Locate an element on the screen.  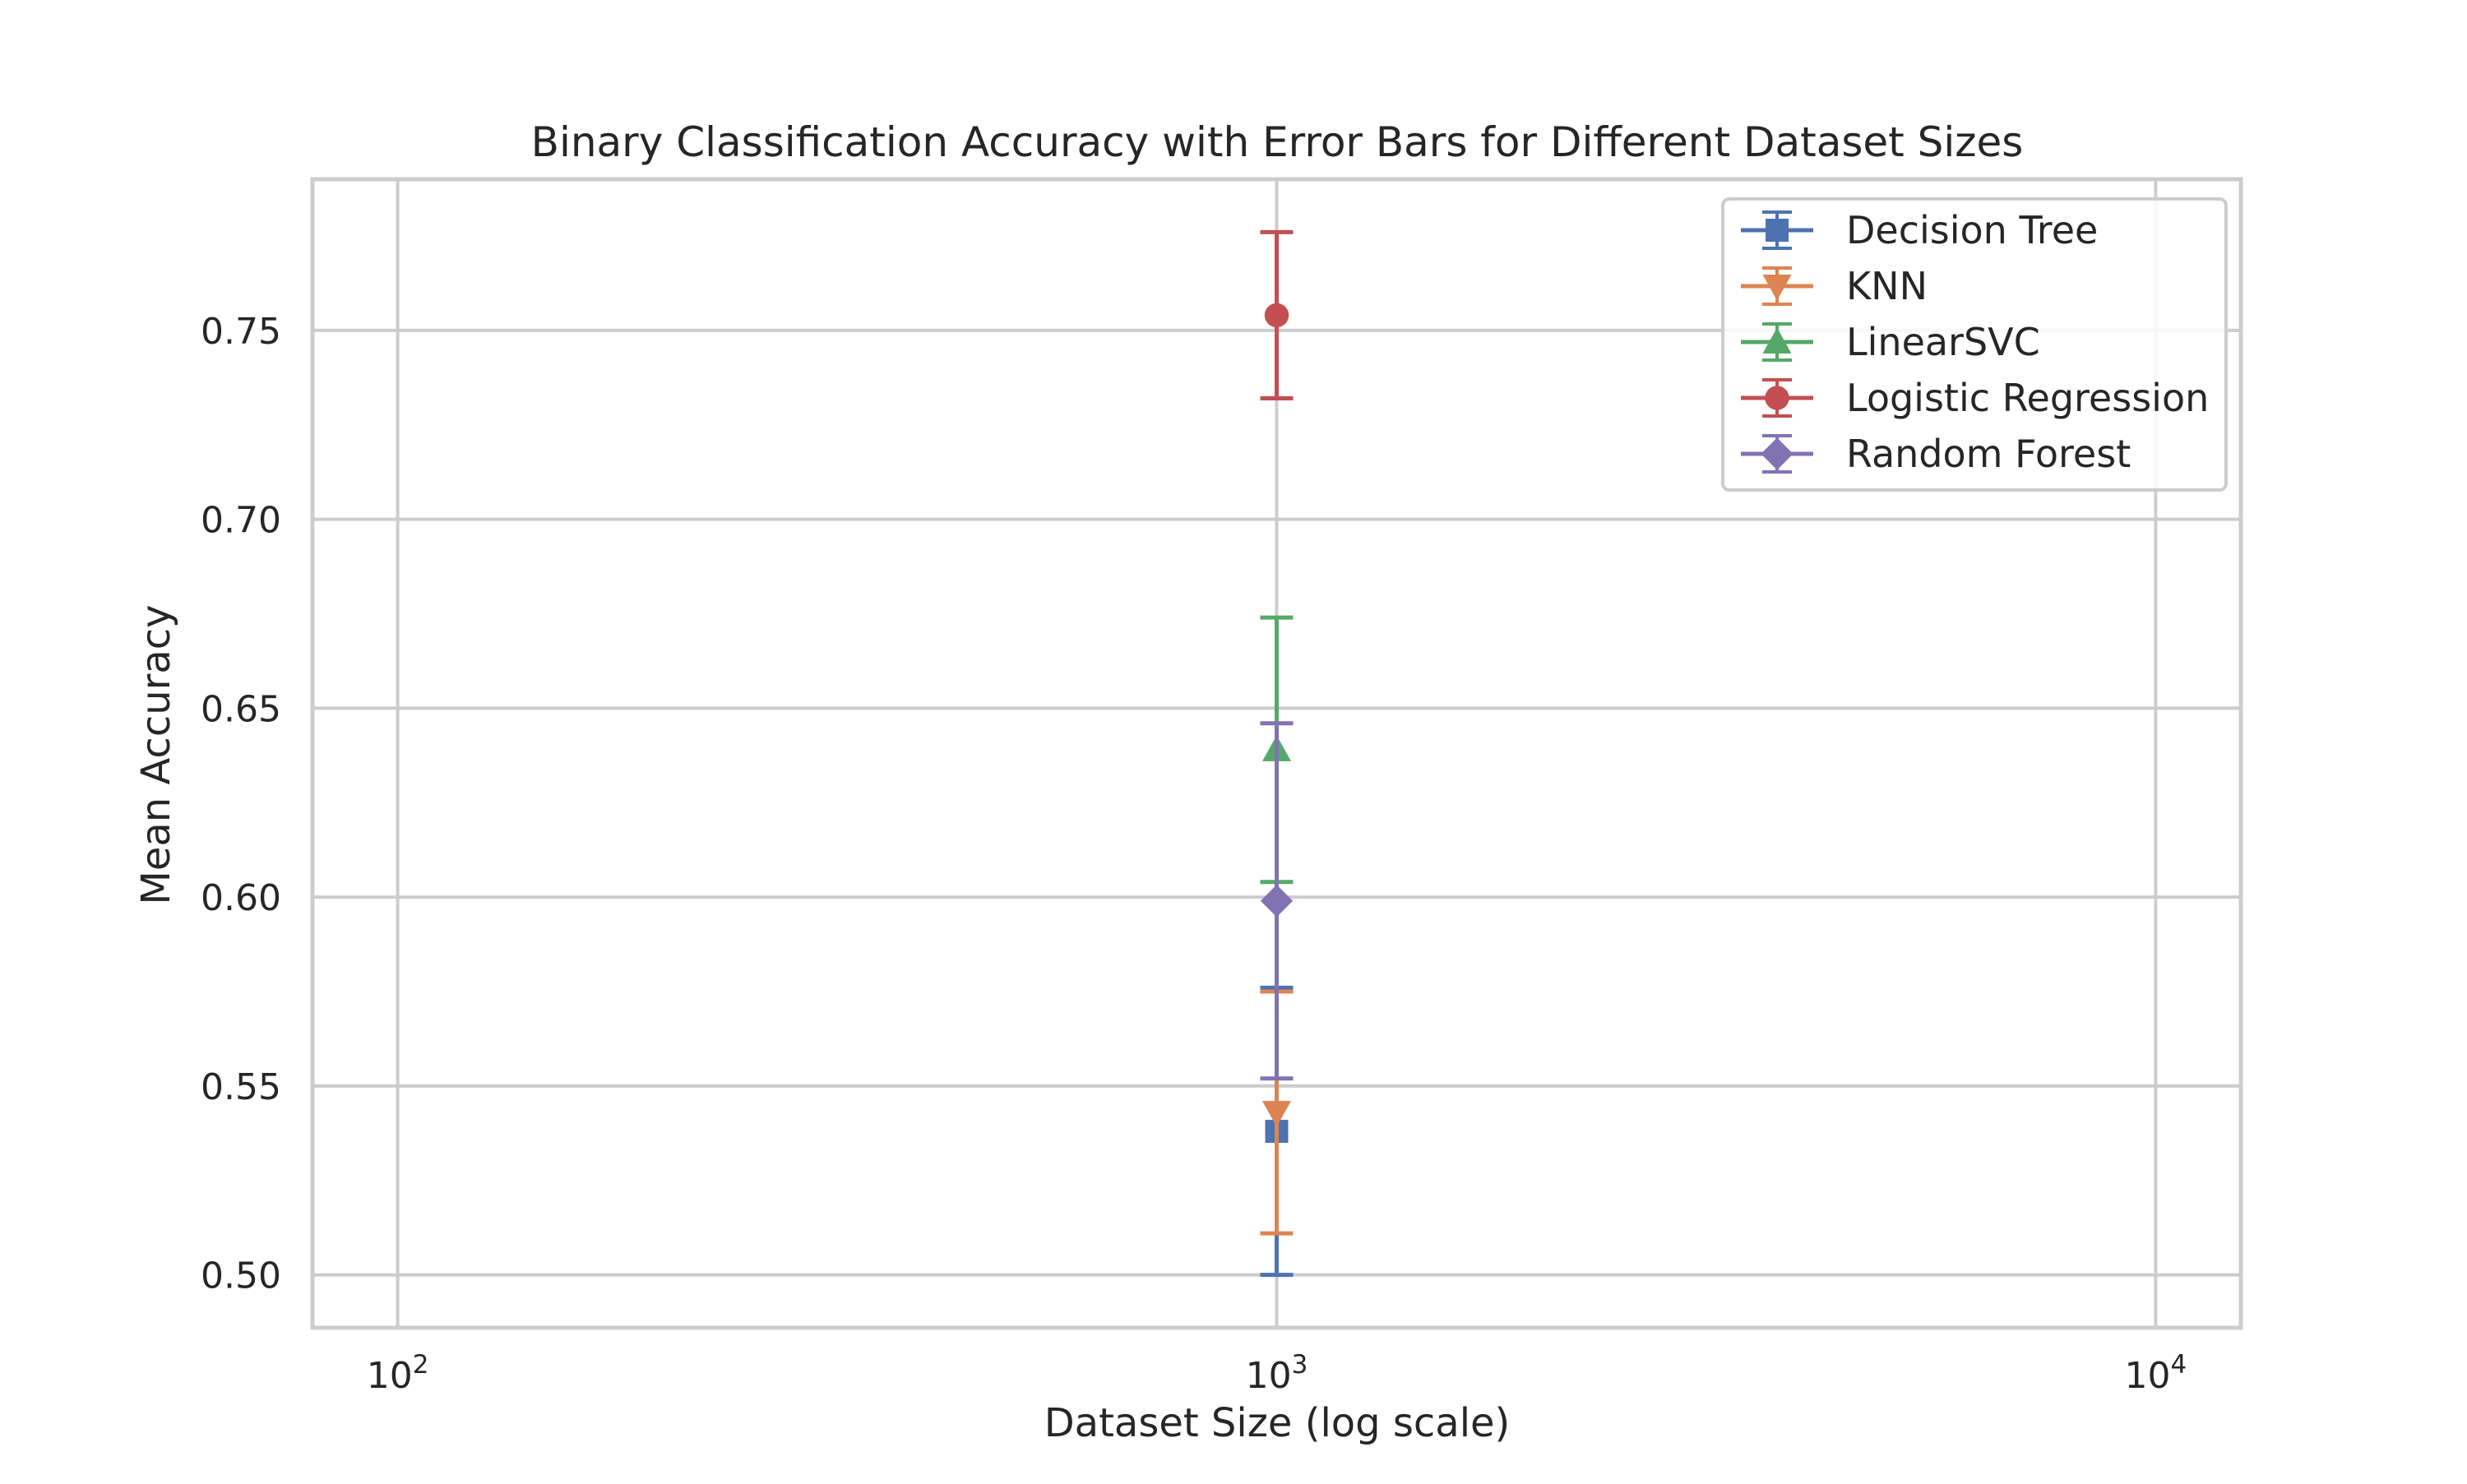
x-tick-label: 10⁴ is located at coordinates (2156, 1373).